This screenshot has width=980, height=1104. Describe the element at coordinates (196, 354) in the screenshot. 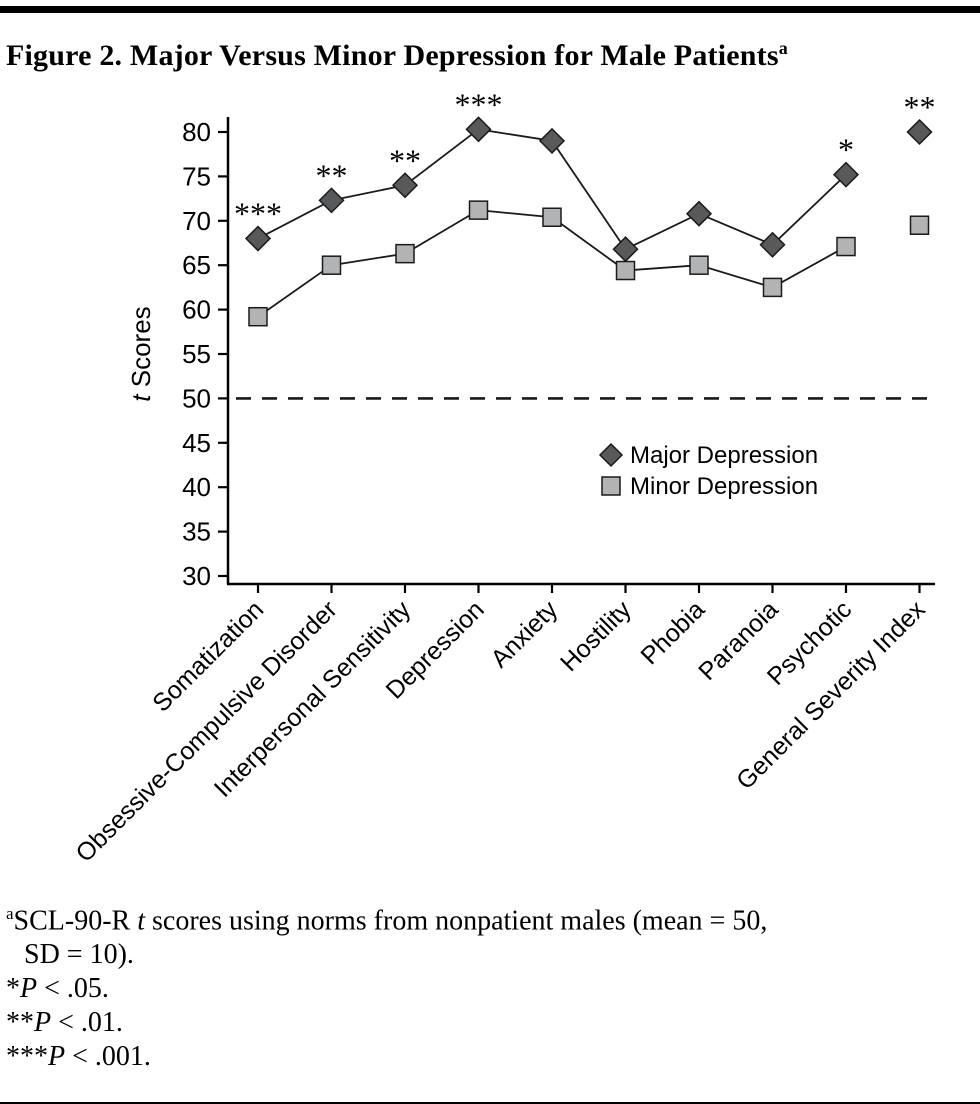

I see `y-tick-label: 55` at that location.